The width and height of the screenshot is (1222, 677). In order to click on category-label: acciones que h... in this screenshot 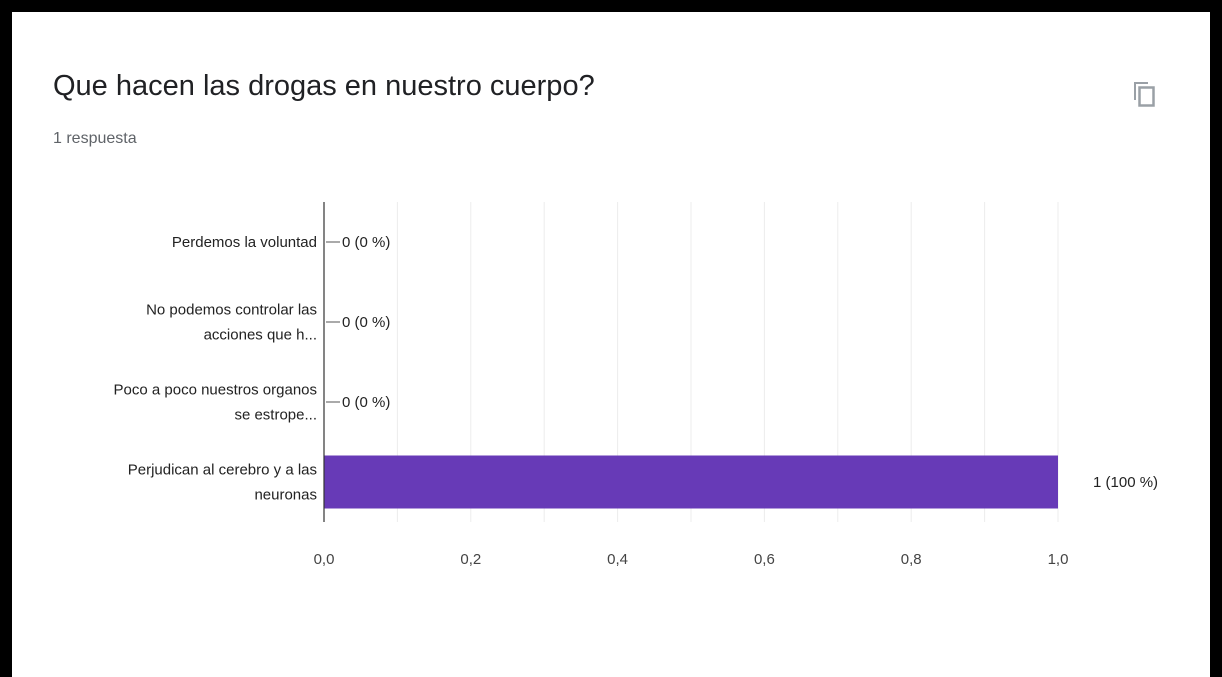, I will do `click(260, 335)`.